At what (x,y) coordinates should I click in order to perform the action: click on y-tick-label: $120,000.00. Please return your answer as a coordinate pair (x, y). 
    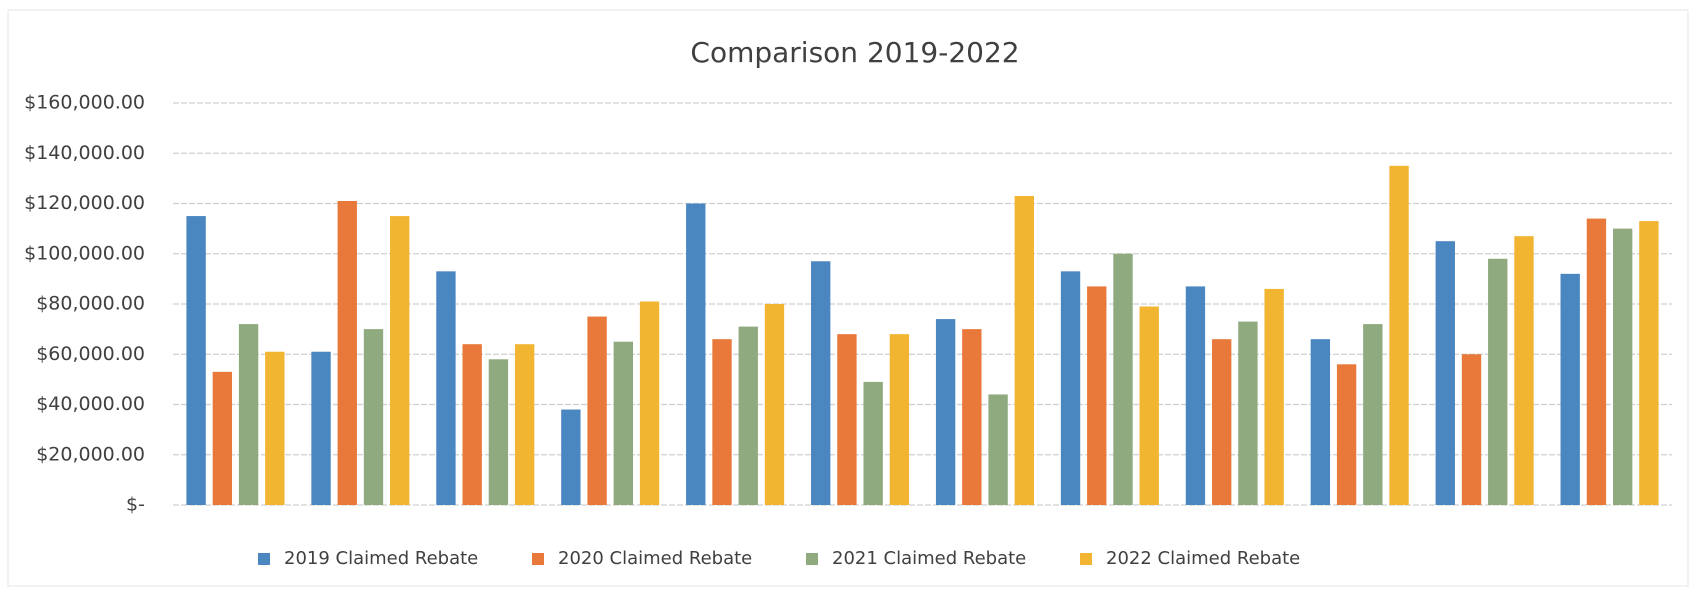
    Looking at the image, I should click on (84, 203).